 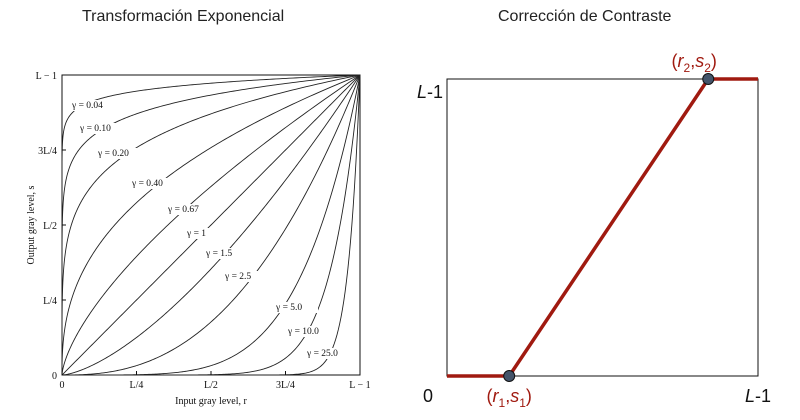 What do you see at coordinates (211, 385) in the screenshot?
I see `x-tick-label: L/2` at bounding box center [211, 385].